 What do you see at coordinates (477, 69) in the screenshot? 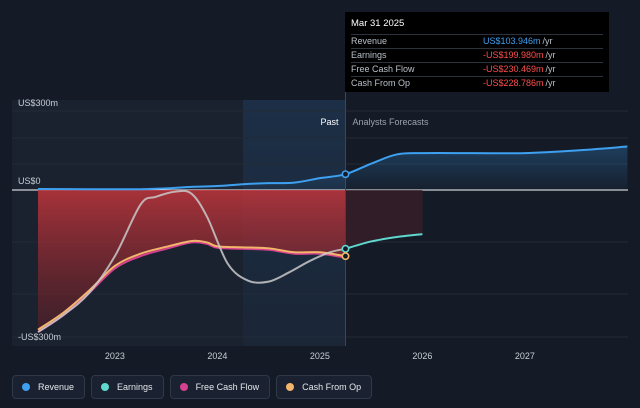
I see `tooltip-row-free-cash-flow: Free Cash Flow -US$230.469m /yr` at bounding box center [477, 69].